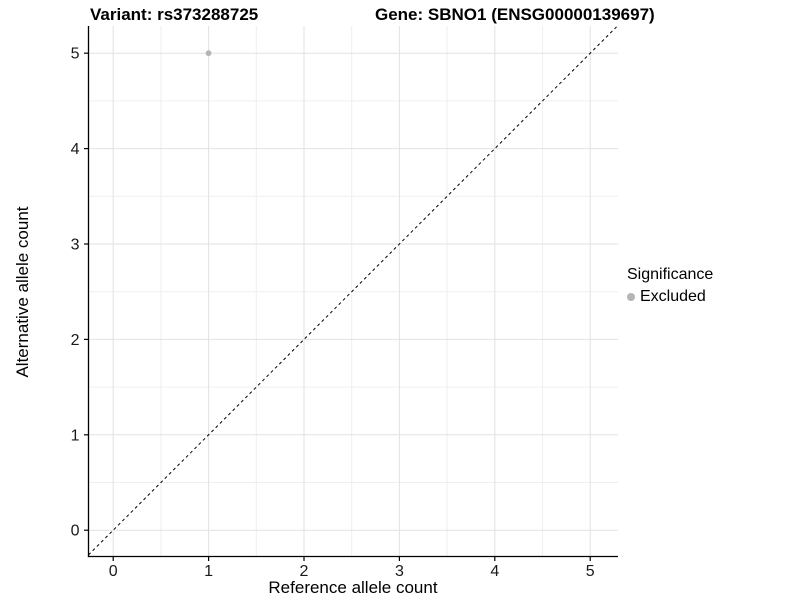 The height and width of the screenshot is (600, 800). Describe the element at coordinates (22, 292) in the screenshot. I see `y-axis-title: Alternative allele count` at that location.